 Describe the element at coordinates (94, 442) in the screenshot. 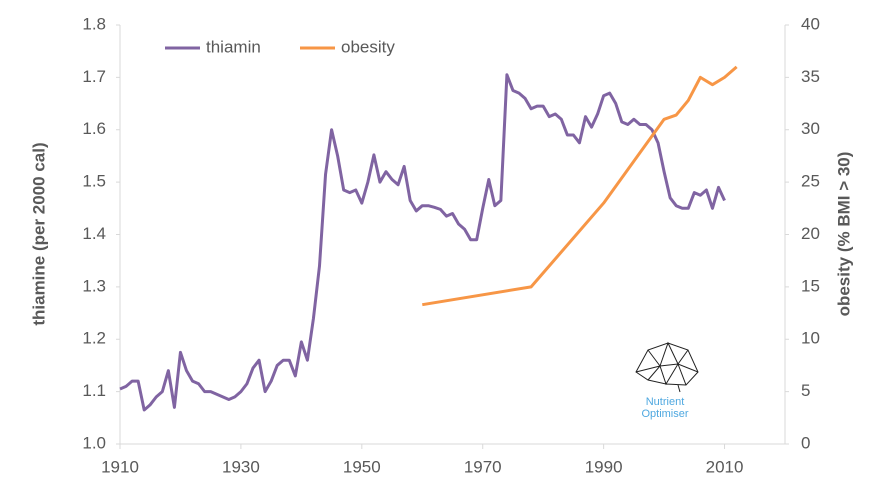

I see `y-tick-label: 1.0` at that location.